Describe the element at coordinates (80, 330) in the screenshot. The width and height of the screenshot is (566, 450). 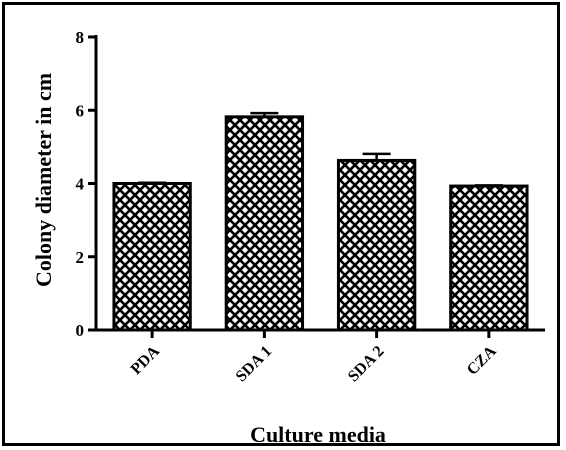
I see `y-tick-label: 0` at that location.